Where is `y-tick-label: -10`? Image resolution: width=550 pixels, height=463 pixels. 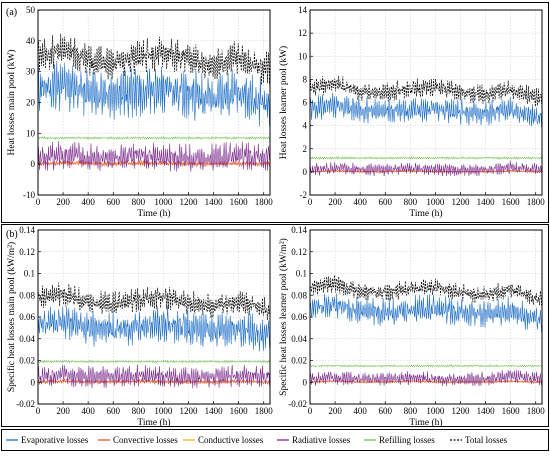
y-tick-label: -10 is located at coordinates (29, 195).